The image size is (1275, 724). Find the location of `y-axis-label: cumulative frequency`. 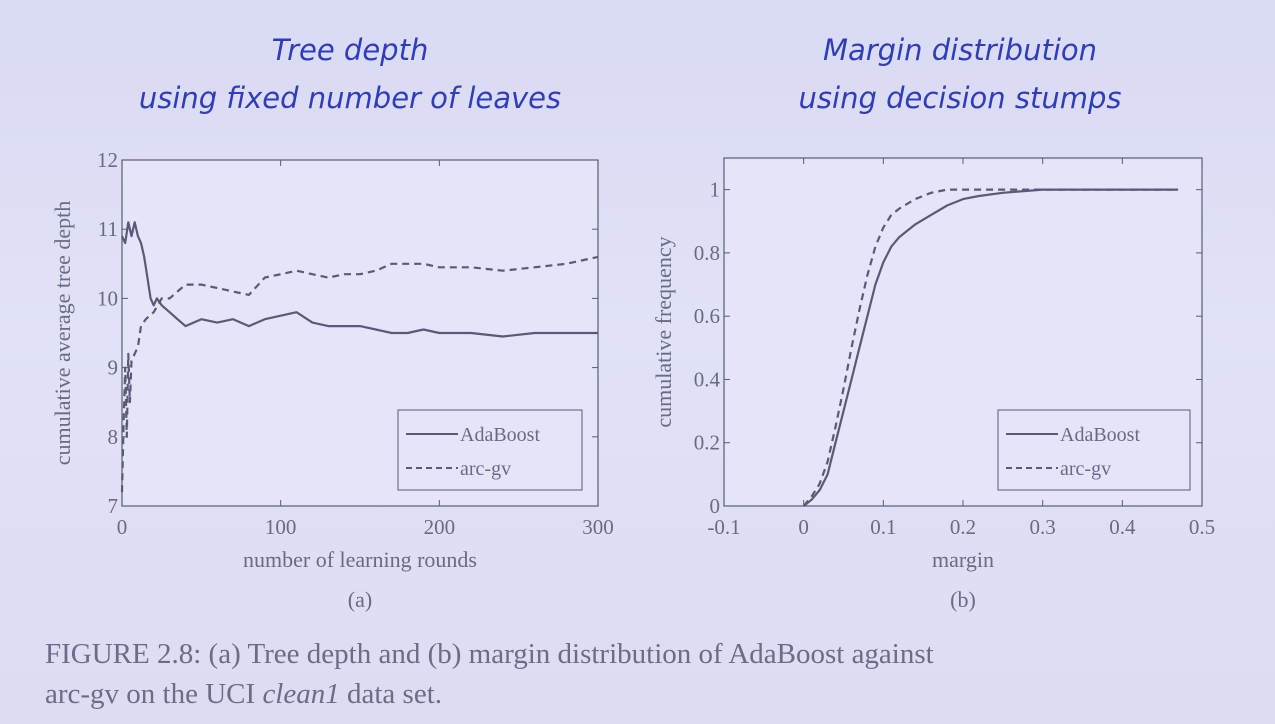

y-axis-label: cumulative frequency is located at coordinates (663, 331).